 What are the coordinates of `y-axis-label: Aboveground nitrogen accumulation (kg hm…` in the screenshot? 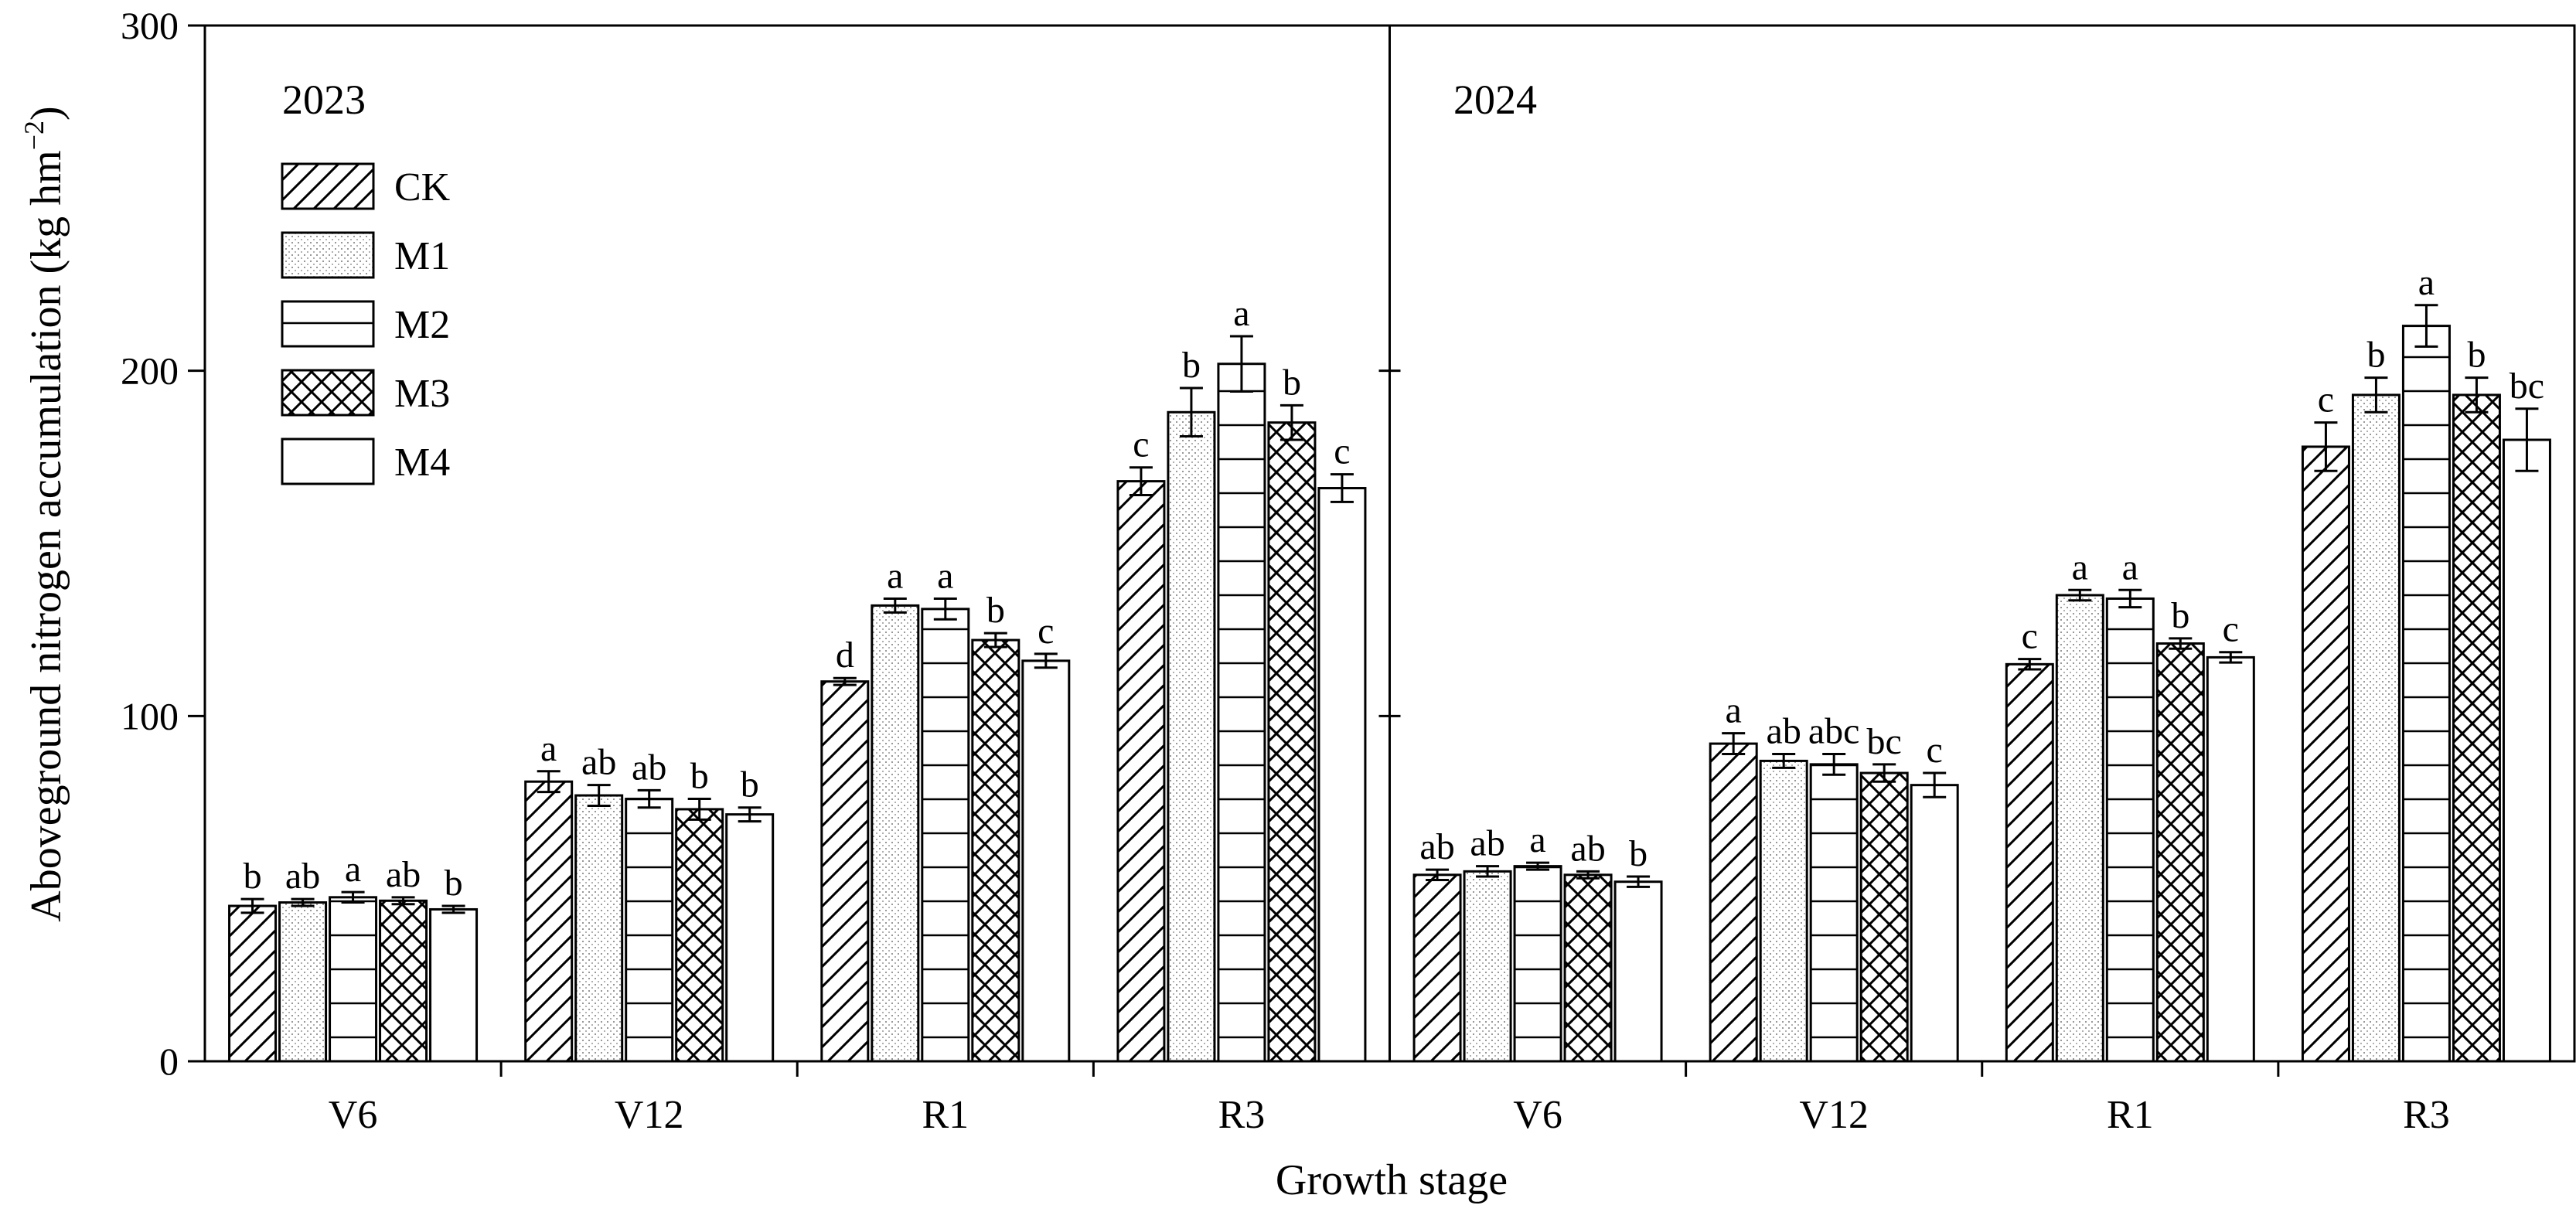 It's located at (44, 513).